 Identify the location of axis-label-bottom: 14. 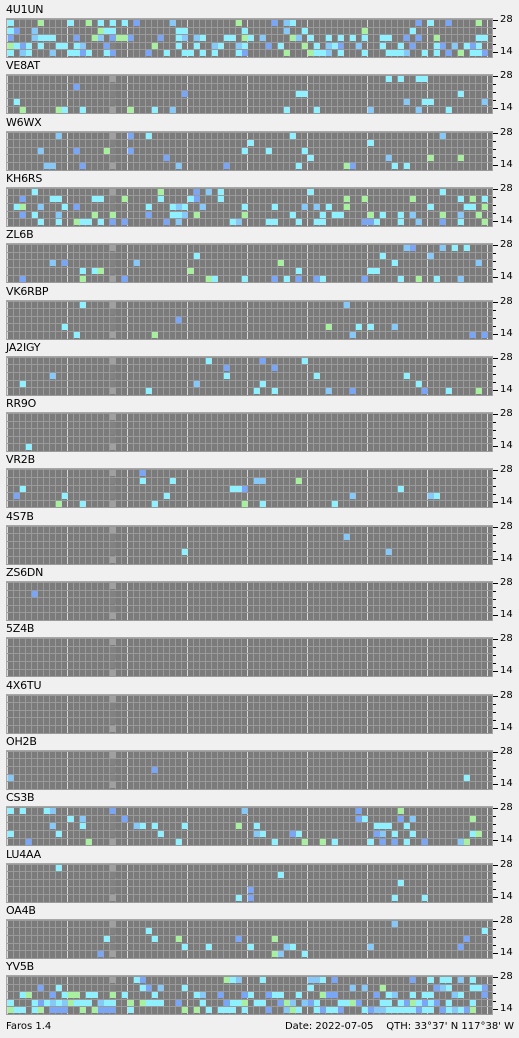
(506, 727).